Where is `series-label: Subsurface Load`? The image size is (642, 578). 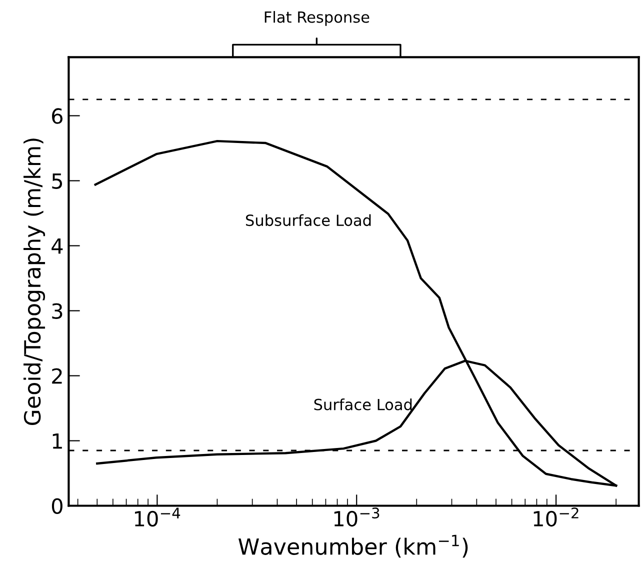 series-label: Subsurface Load is located at coordinates (308, 220).